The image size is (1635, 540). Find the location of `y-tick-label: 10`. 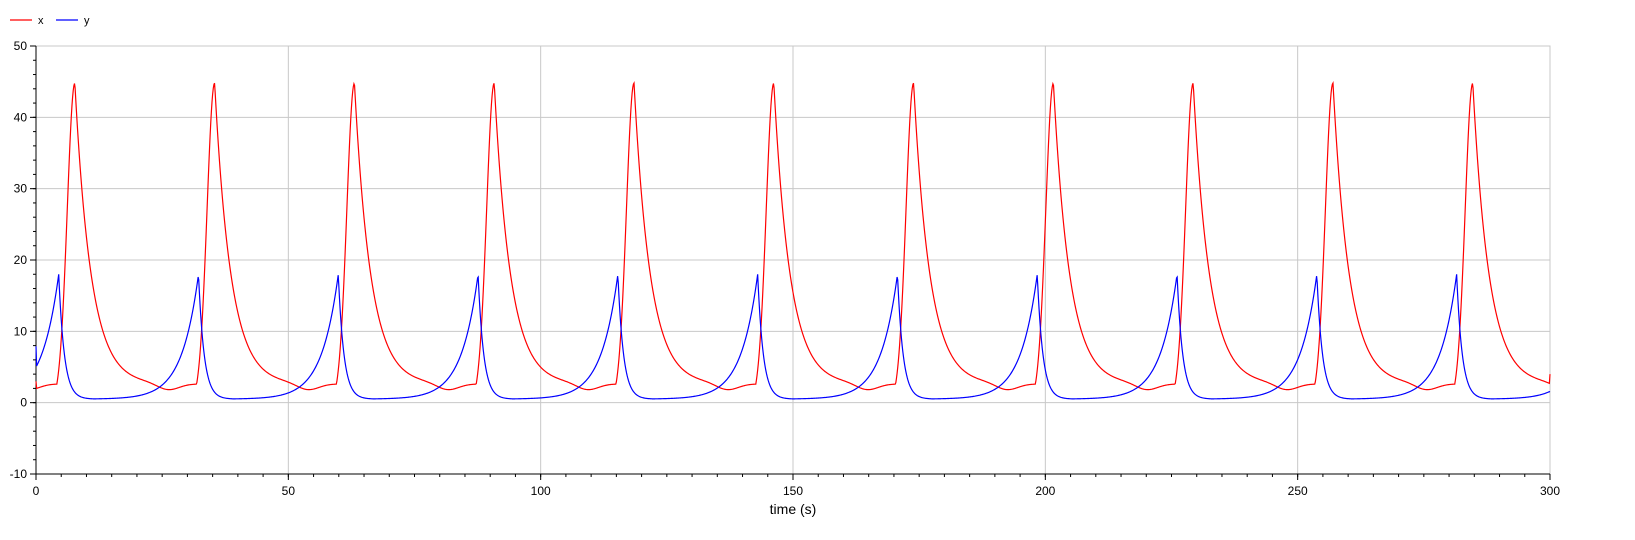

y-tick-label: 10 is located at coordinates (21, 331).